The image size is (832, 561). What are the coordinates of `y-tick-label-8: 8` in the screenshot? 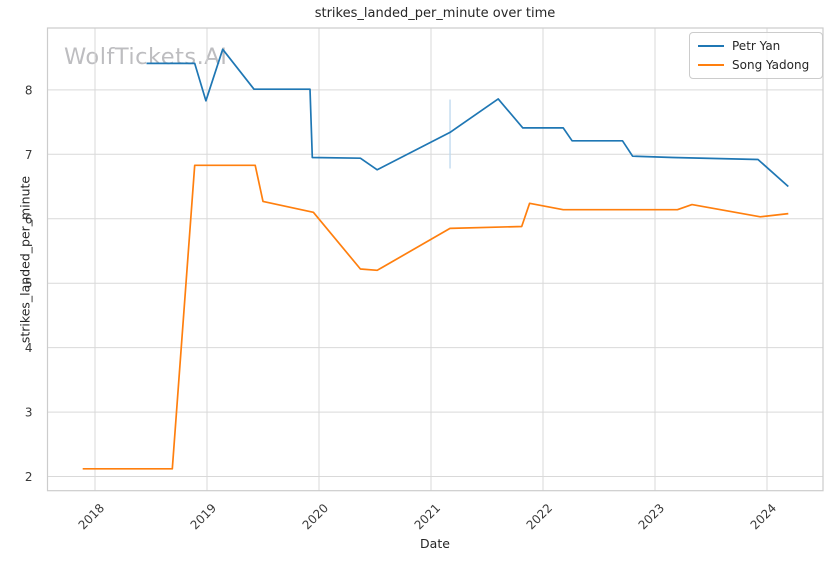 It's located at (29, 90).